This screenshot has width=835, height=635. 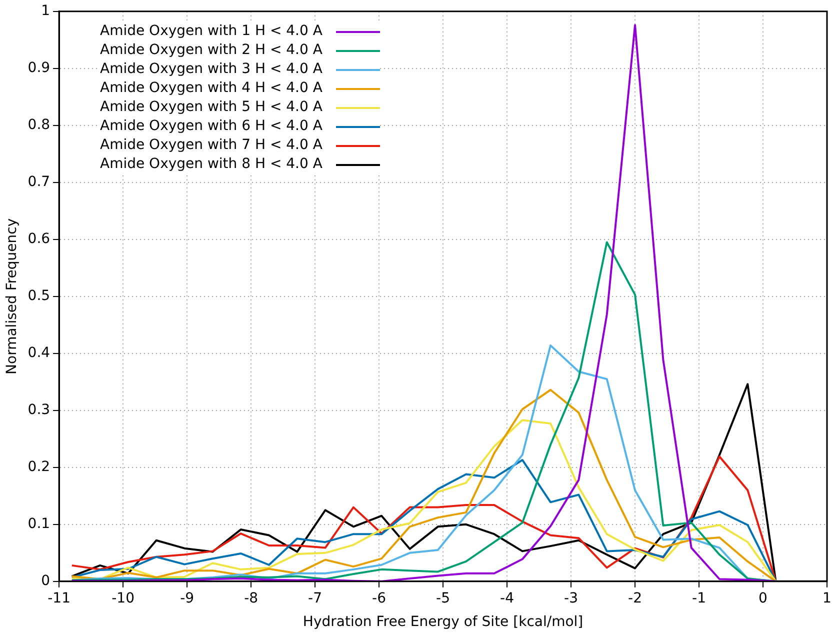 I want to click on x-tick-label: 0, so click(x=763, y=598).